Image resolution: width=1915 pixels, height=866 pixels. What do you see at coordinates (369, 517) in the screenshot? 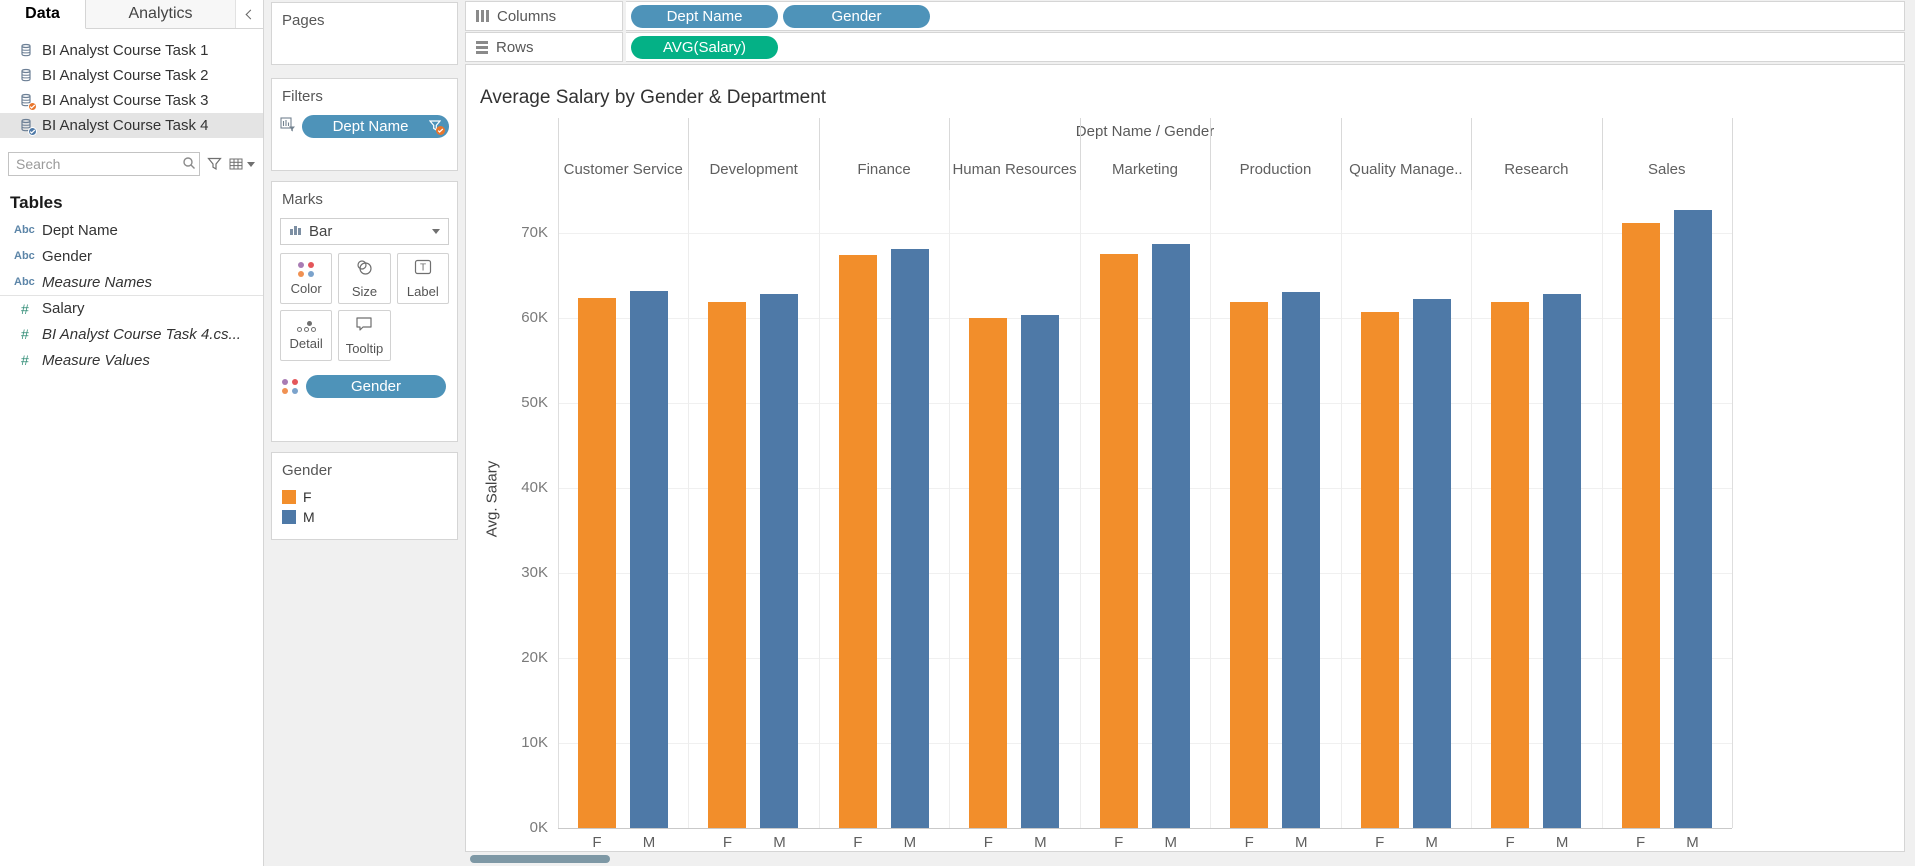
I see `legend-item-m: M` at bounding box center [369, 517].